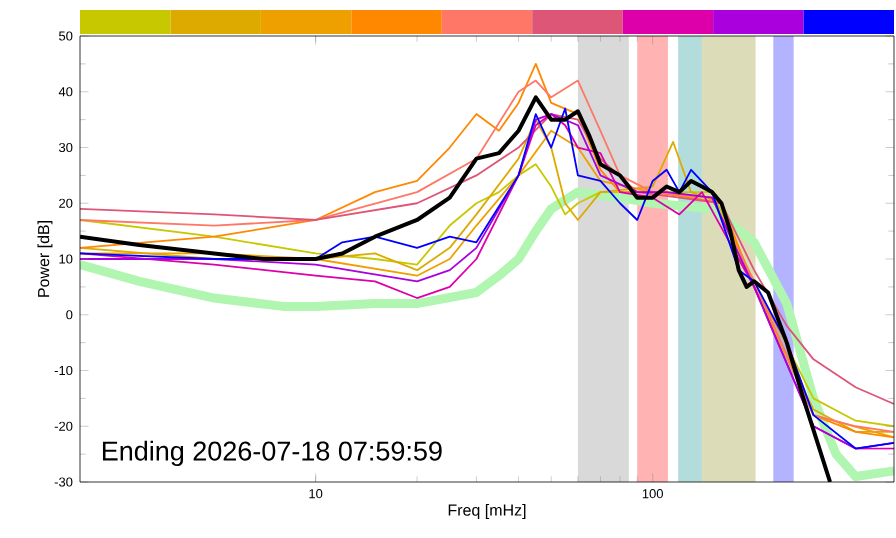 Image resolution: width=896 pixels, height=538 pixels. What do you see at coordinates (45, 259) in the screenshot?
I see `y-axis-title: Power [dB]` at bounding box center [45, 259].